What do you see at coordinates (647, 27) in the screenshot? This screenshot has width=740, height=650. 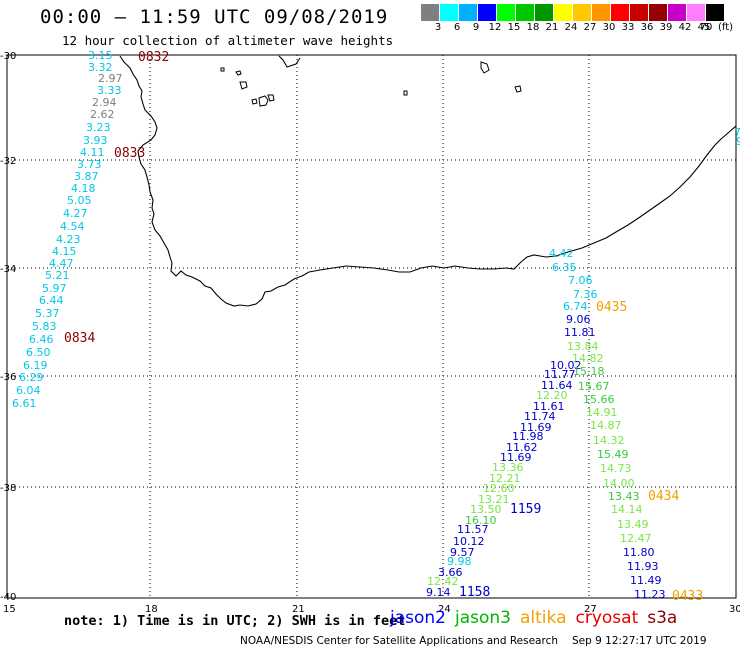 I see `colorbar-label: 36` at bounding box center [647, 27].